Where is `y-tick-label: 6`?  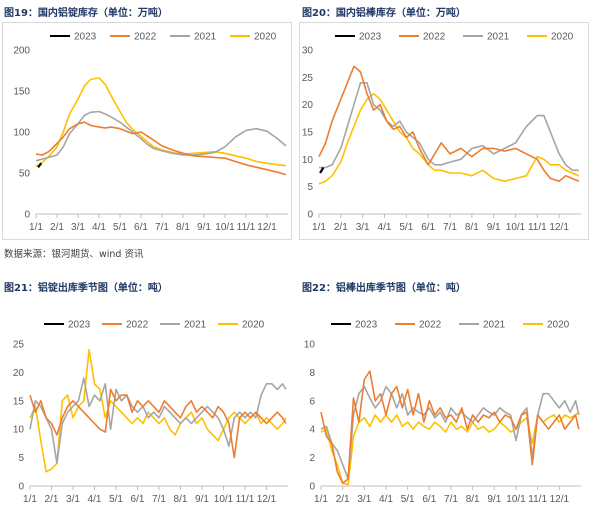
y-tick-label: 6 is located at coordinates (312, 401).